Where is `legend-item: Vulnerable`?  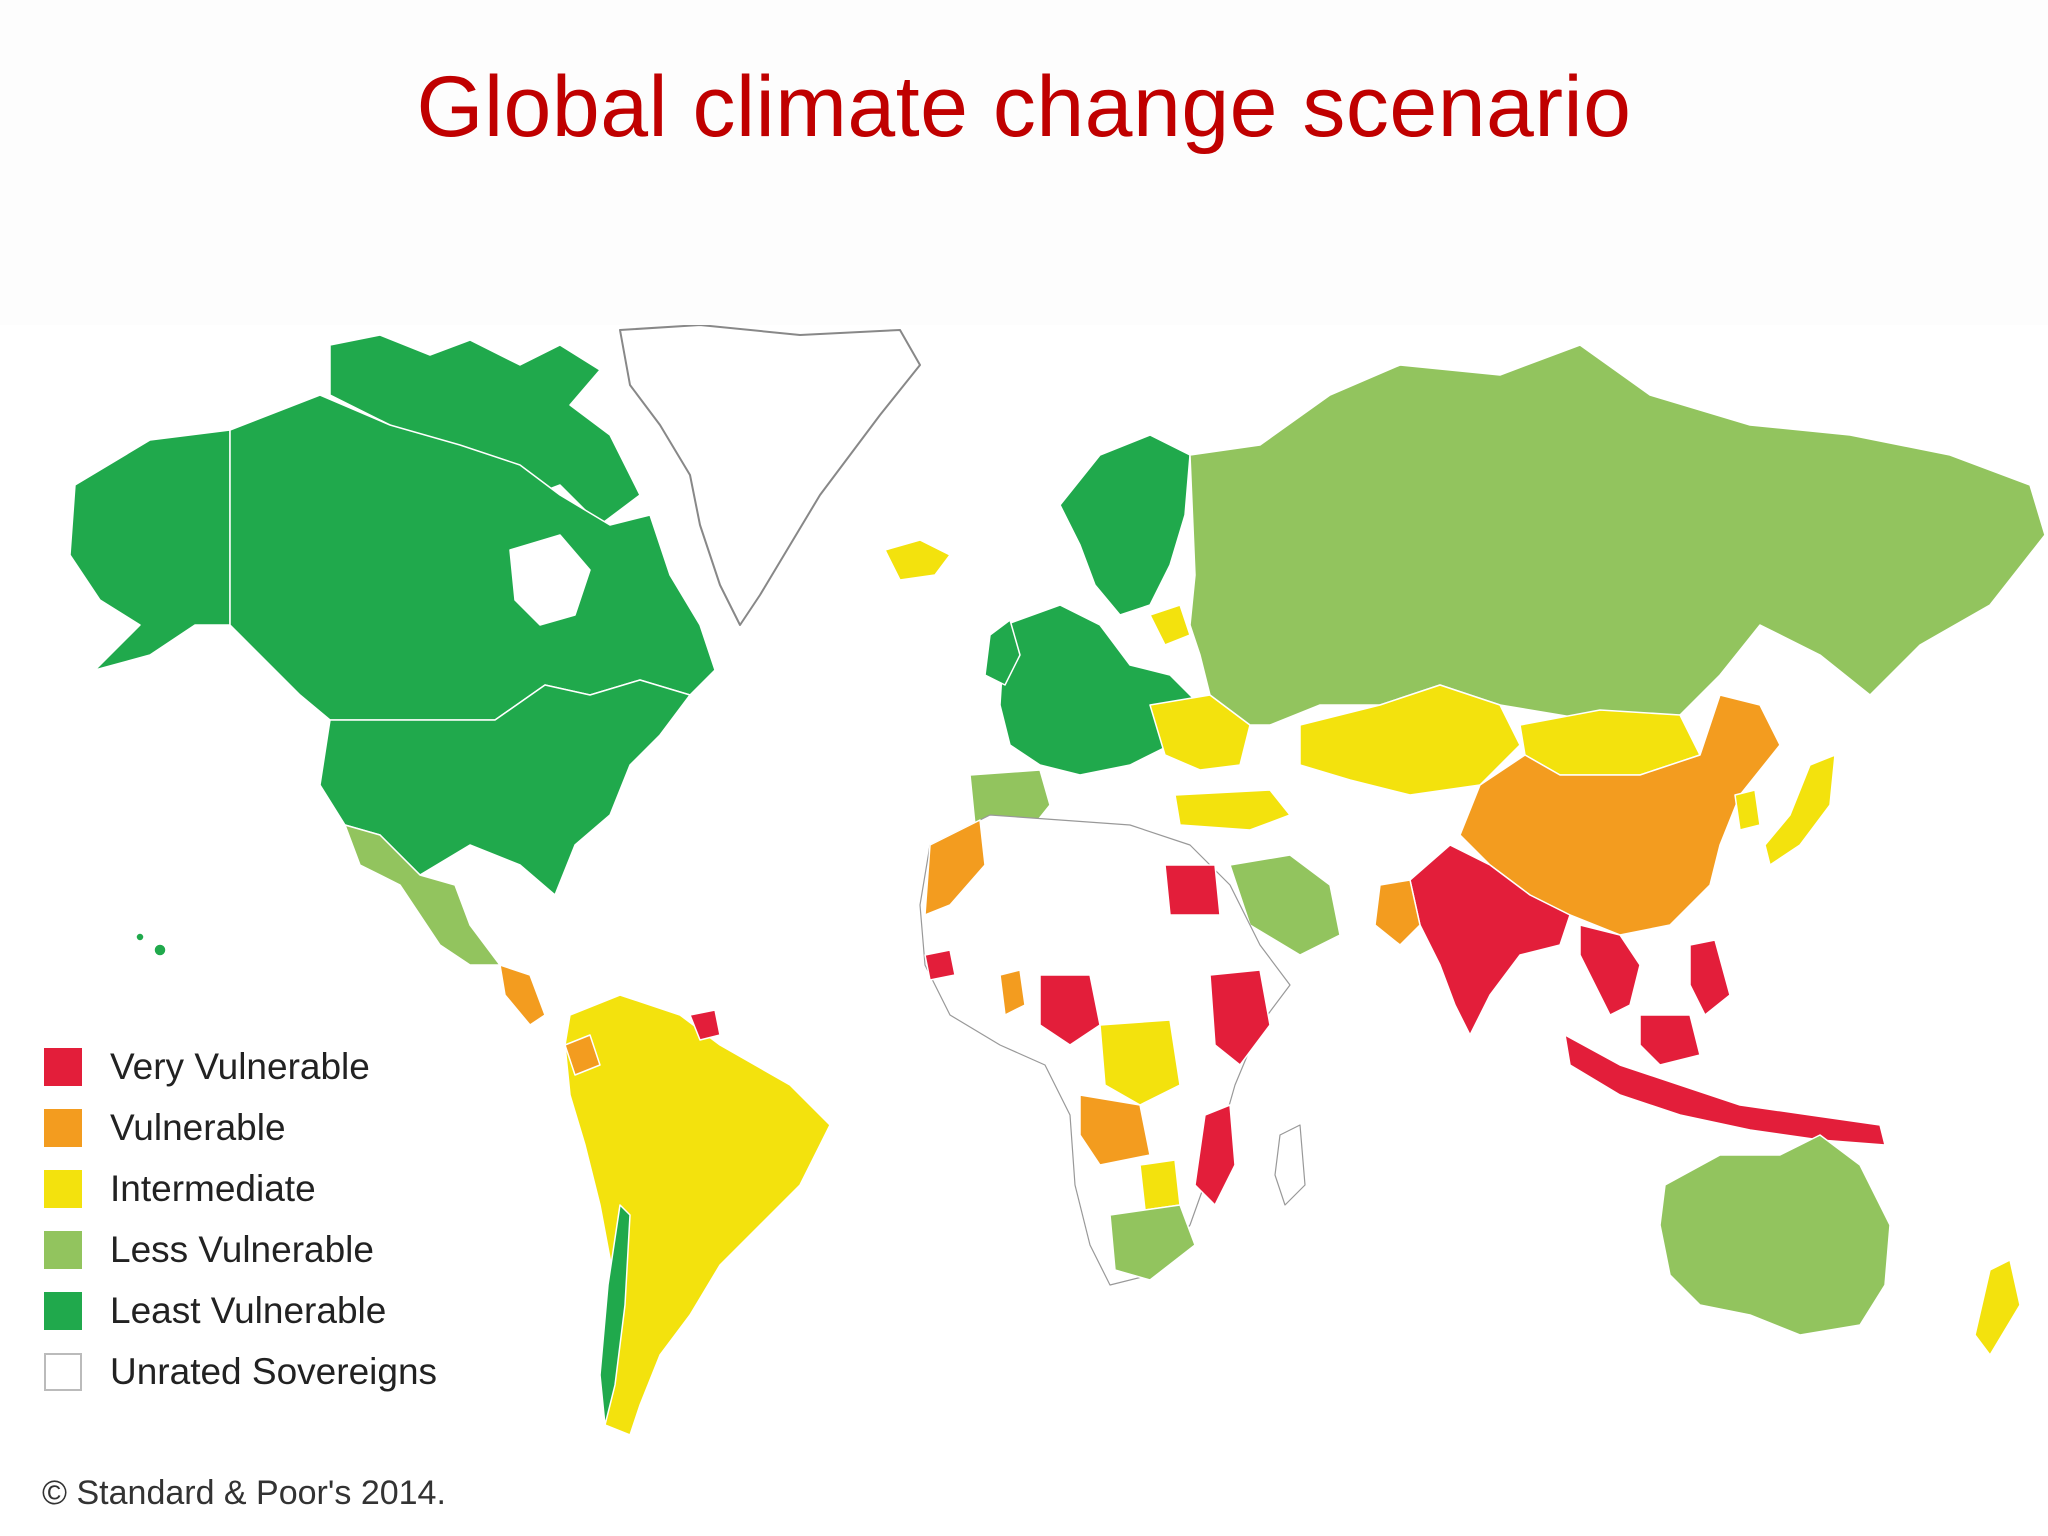
legend-item: Vulnerable is located at coordinates (304, 1127).